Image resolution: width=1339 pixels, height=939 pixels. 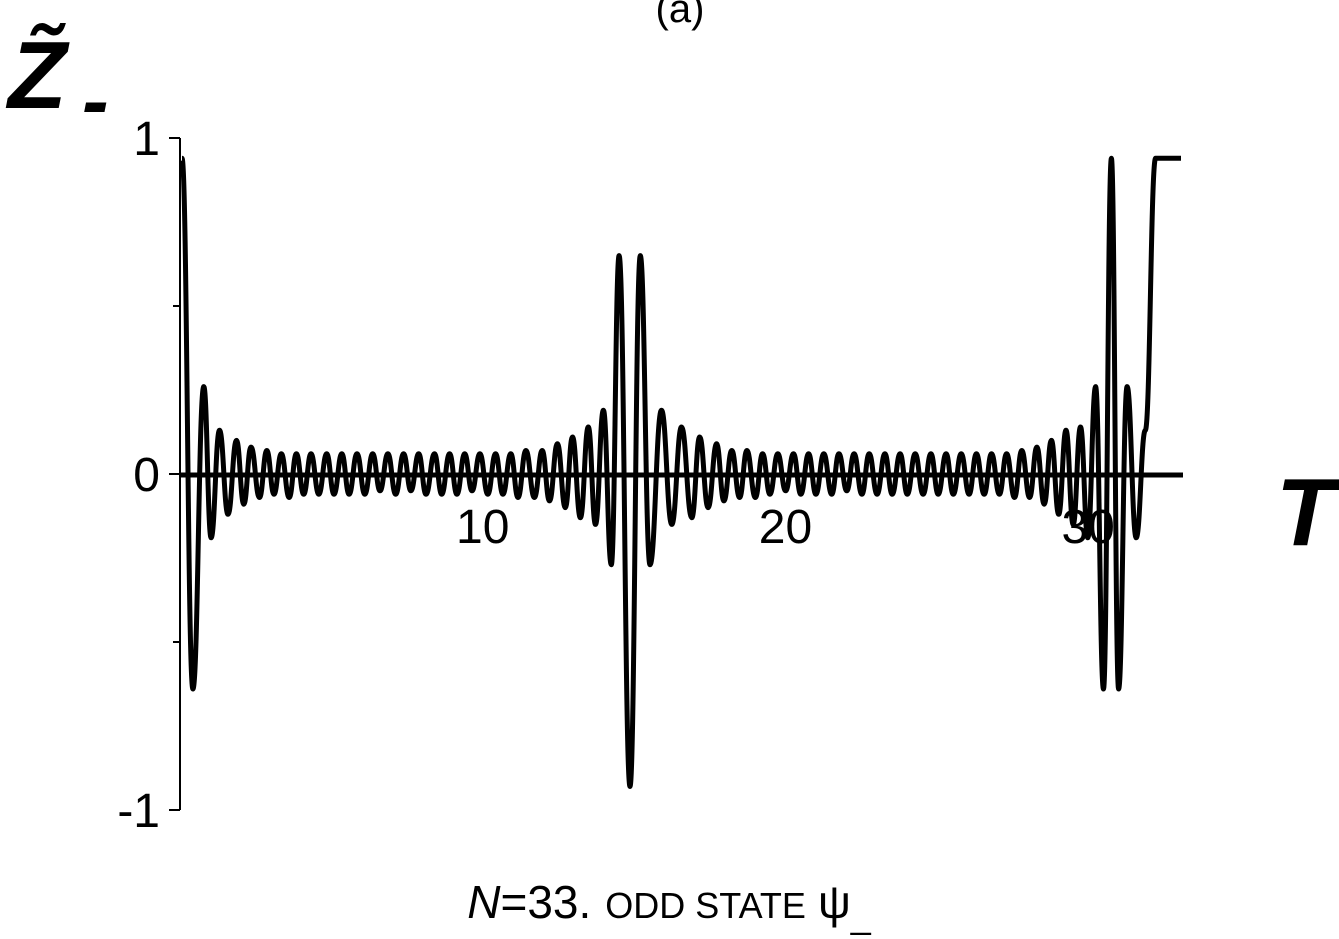 I want to click on x-tick-label: 20, so click(x=785, y=527).